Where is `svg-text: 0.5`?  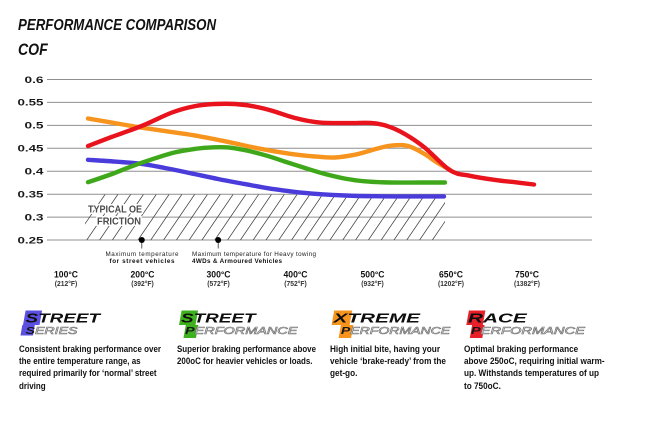
svg-text: 0.5 is located at coordinates (34, 126).